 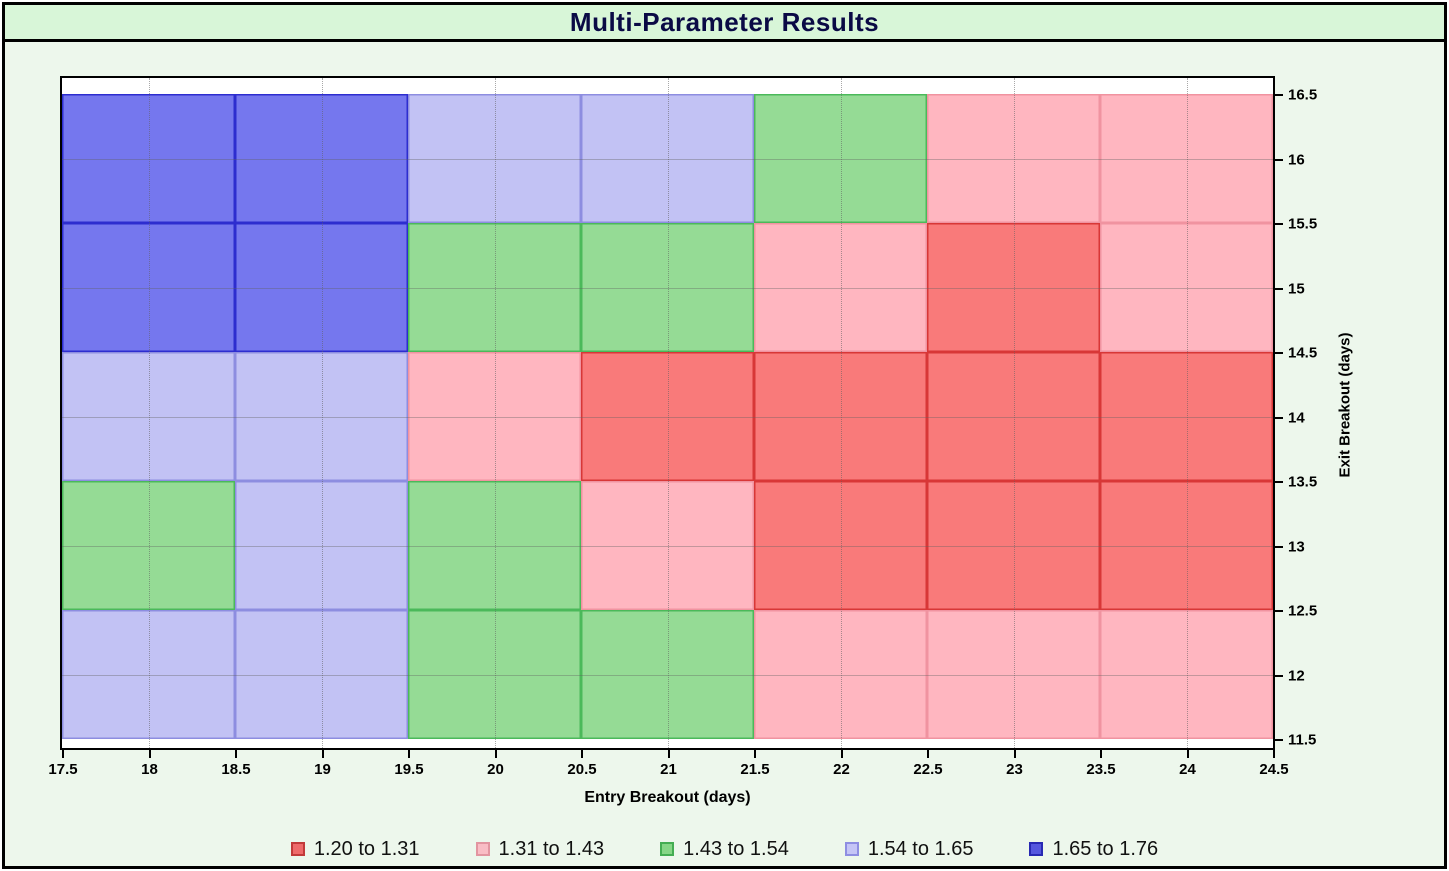 I want to click on x-tick-label: 22.5, so click(x=928, y=769).